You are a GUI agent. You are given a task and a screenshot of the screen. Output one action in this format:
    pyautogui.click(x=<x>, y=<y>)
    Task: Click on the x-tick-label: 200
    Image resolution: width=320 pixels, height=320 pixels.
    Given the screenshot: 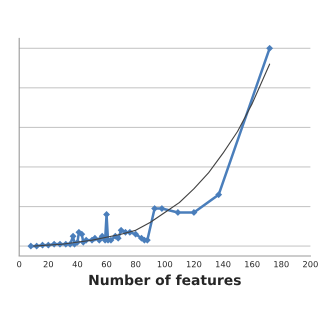 What is the action you would take?
    pyautogui.click(x=310, y=264)
    